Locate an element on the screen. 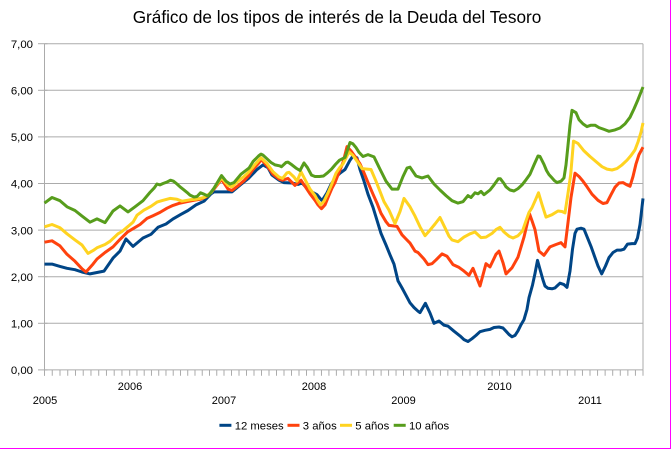 Image resolution: width=671 pixels, height=454 pixels. svg-text: 2011 is located at coordinates (590, 401).